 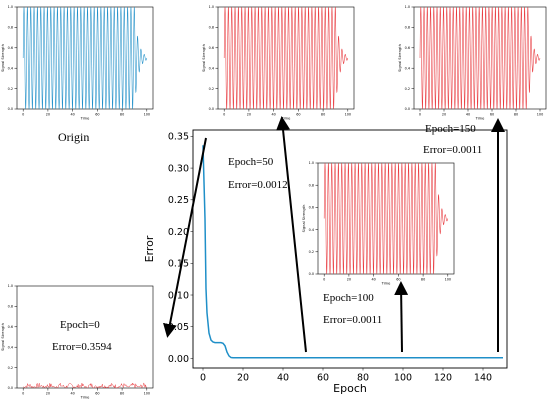 I want to click on epoch-0-error-label: Error=0.3594, so click(x=82, y=347).